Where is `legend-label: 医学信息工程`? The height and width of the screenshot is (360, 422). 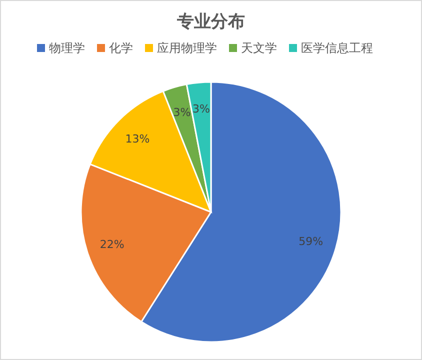
legend-label: 医学信息工程 is located at coordinates (337, 48).